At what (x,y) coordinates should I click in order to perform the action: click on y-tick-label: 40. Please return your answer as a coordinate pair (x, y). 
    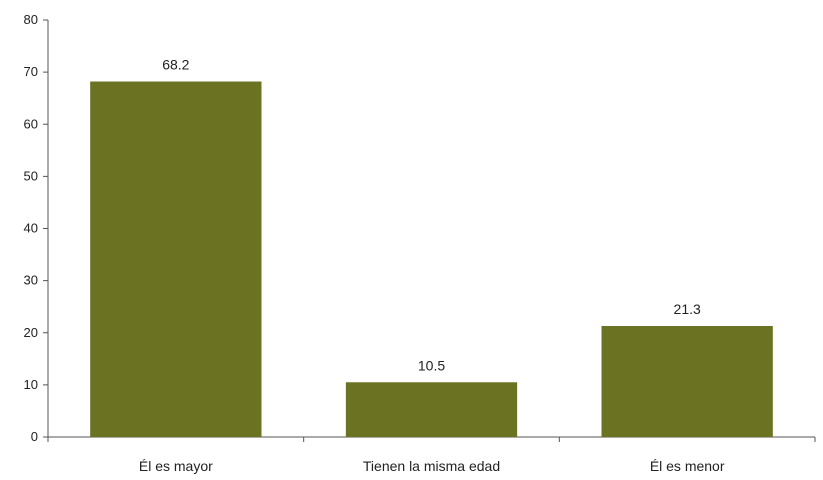
    Looking at the image, I should click on (31, 228).